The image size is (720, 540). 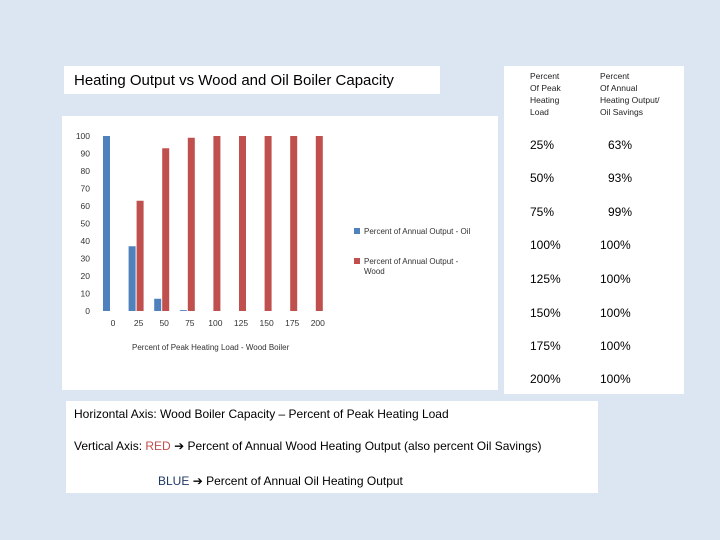 What do you see at coordinates (620, 145) in the screenshot?
I see `table-cell-output: 63%` at bounding box center [620, 145].